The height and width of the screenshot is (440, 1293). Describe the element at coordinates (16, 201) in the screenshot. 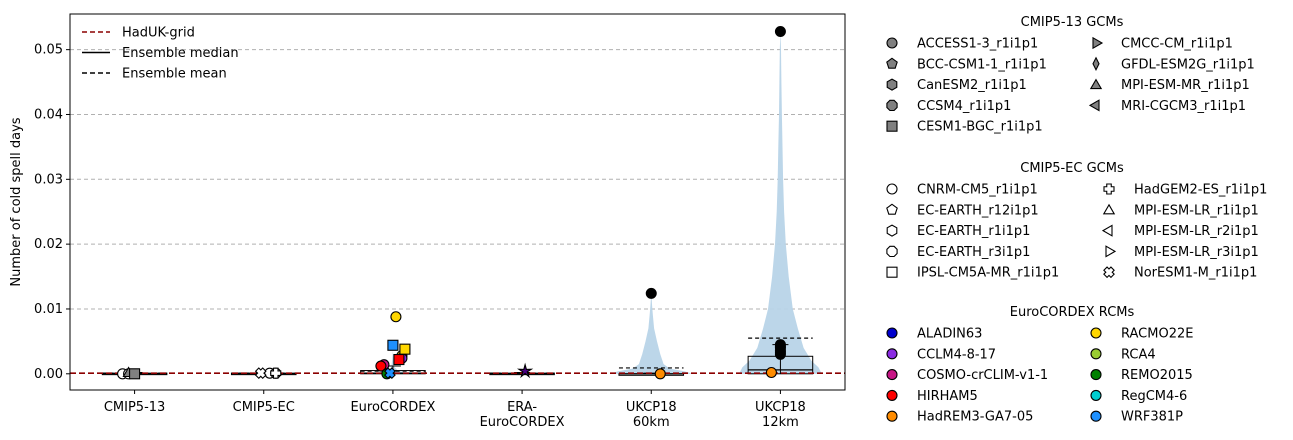

I see `y-axis-label: Number of cold spell days` at that location.